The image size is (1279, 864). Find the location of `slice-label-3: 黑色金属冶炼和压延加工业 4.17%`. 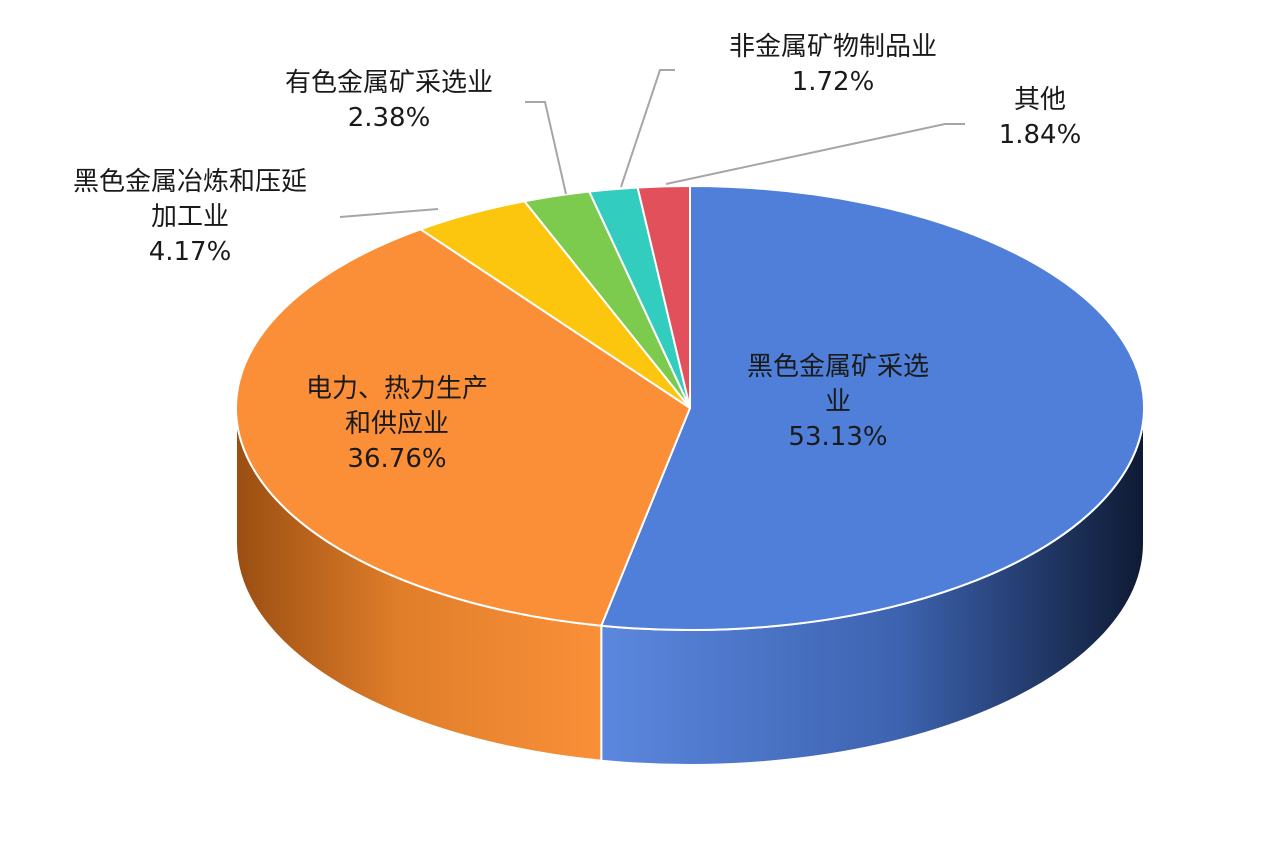

slice-label-3: 黑色金属冶炼和压延加工业 4.17% is located at coordinates (190, 217).